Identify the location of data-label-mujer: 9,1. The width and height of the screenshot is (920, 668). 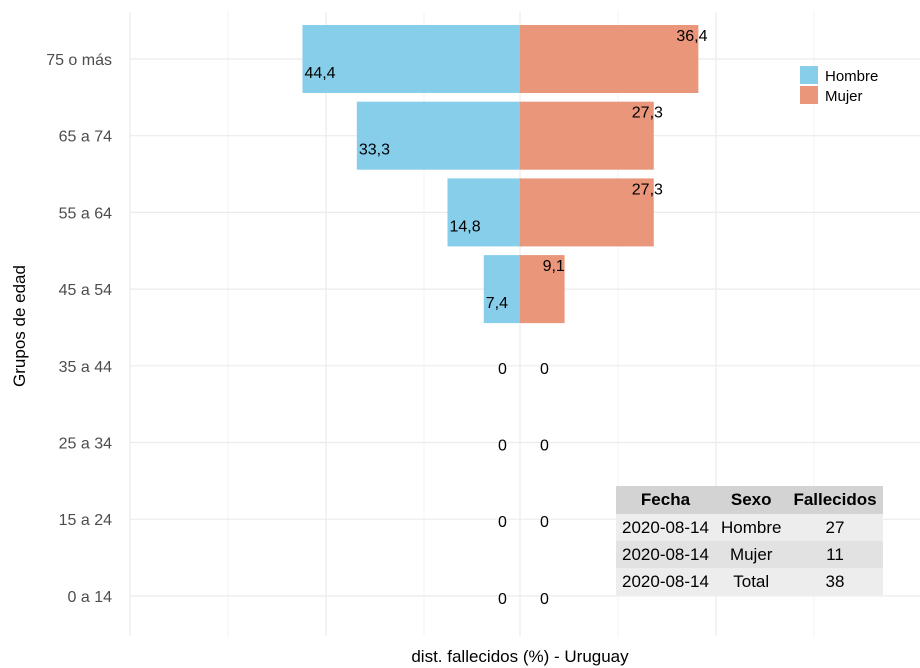
(554, 266).